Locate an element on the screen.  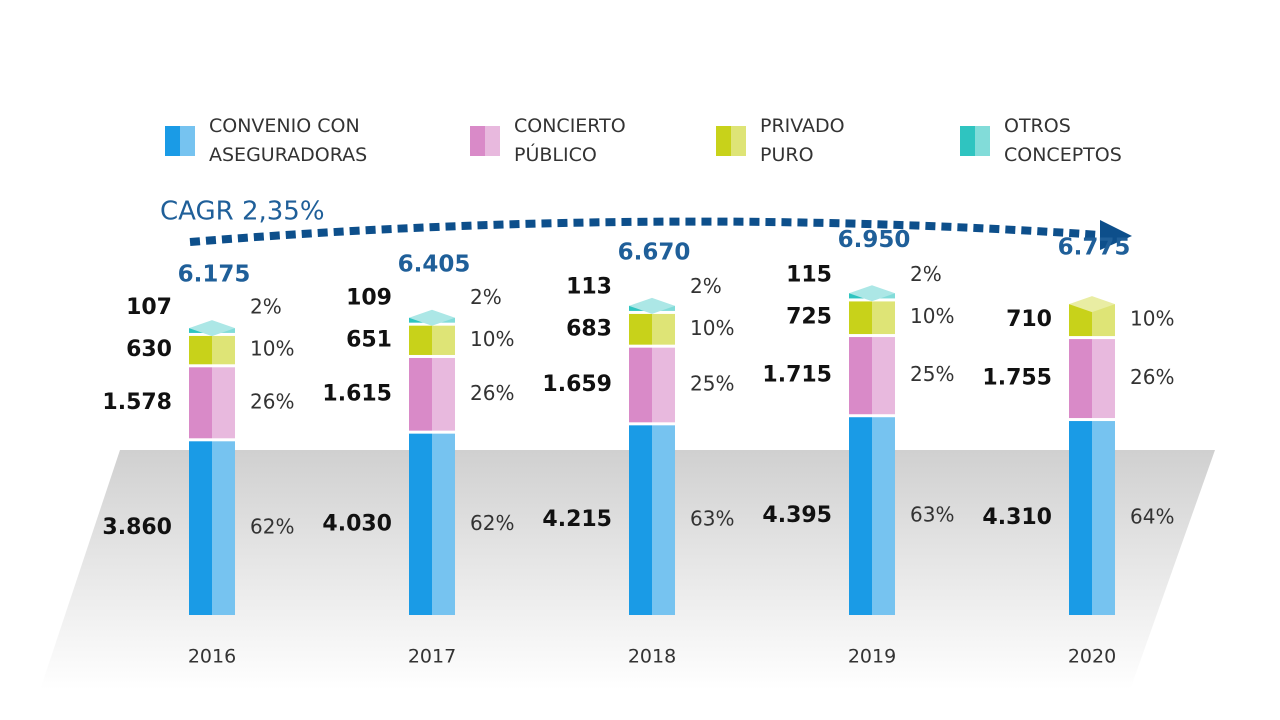
value-label: 4.030 is located at coordinates (357, 523).